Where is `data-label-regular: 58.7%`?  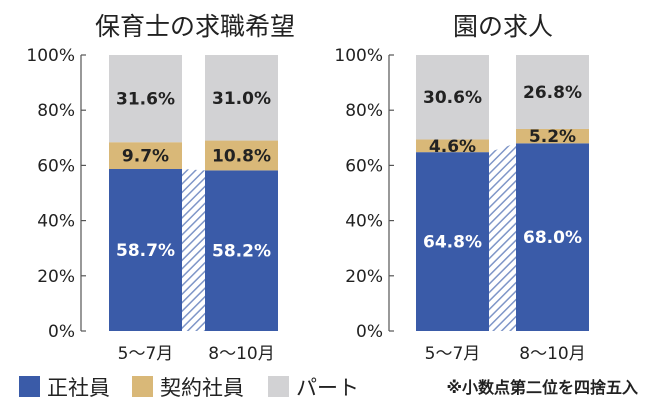
data-label-regular: 58.7% is located at coordinates (145, 251).